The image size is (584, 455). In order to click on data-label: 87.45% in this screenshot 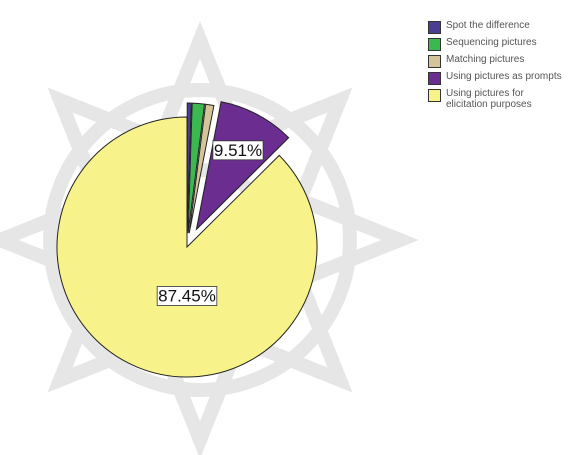, I will do `click(187, 295)`.